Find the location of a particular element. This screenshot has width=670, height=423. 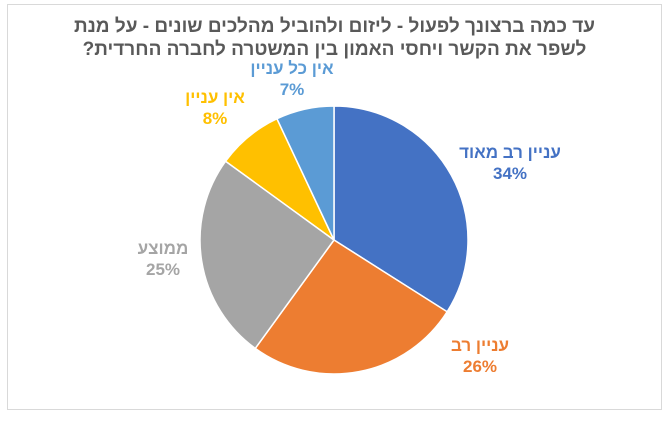

slice-percent-label: 26% is located at coordinates (480, 366).